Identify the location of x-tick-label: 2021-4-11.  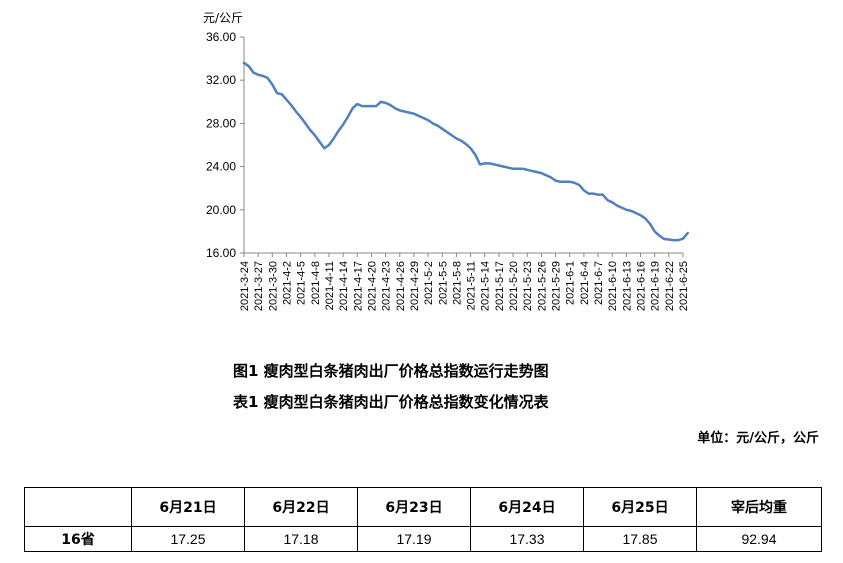
(330, 285).